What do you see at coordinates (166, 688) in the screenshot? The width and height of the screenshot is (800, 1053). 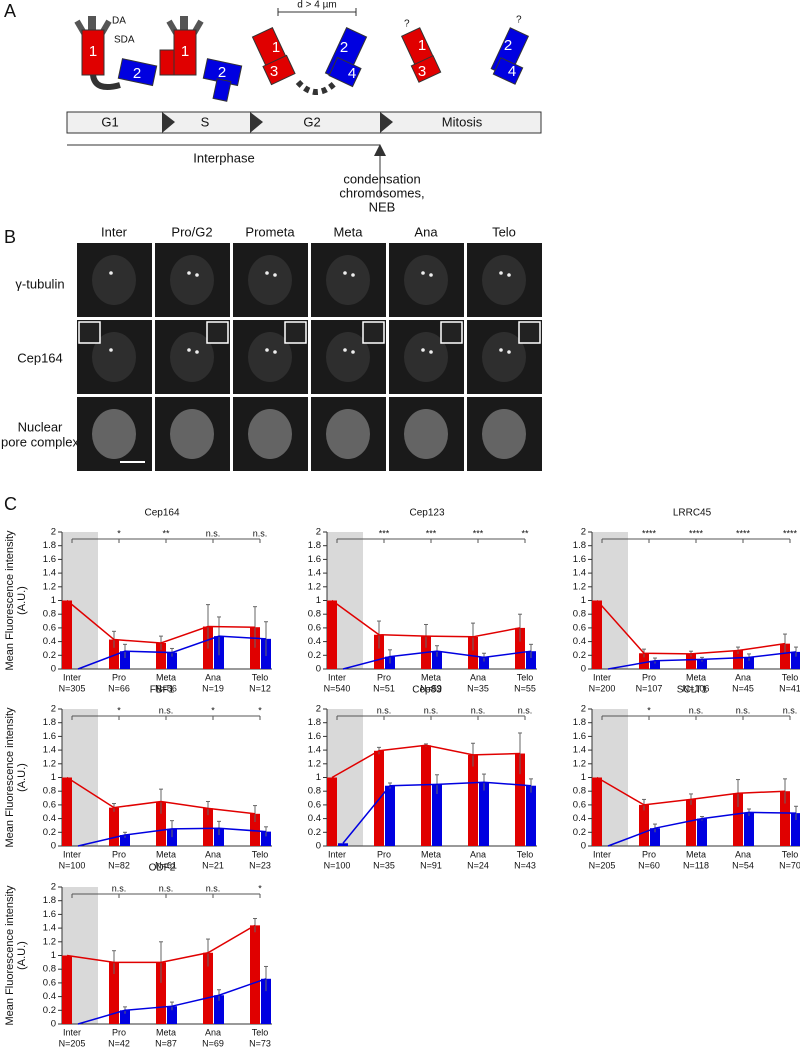 I see `n-label: N=56` at bounding box center [166, 688].